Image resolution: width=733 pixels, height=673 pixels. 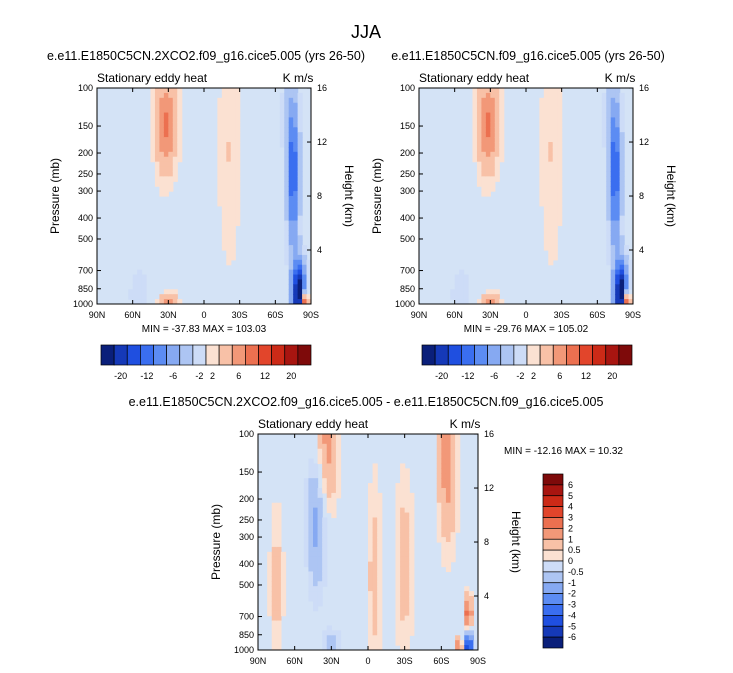 I want to click on colorbar-label: -4, so click(x=572, y=615).